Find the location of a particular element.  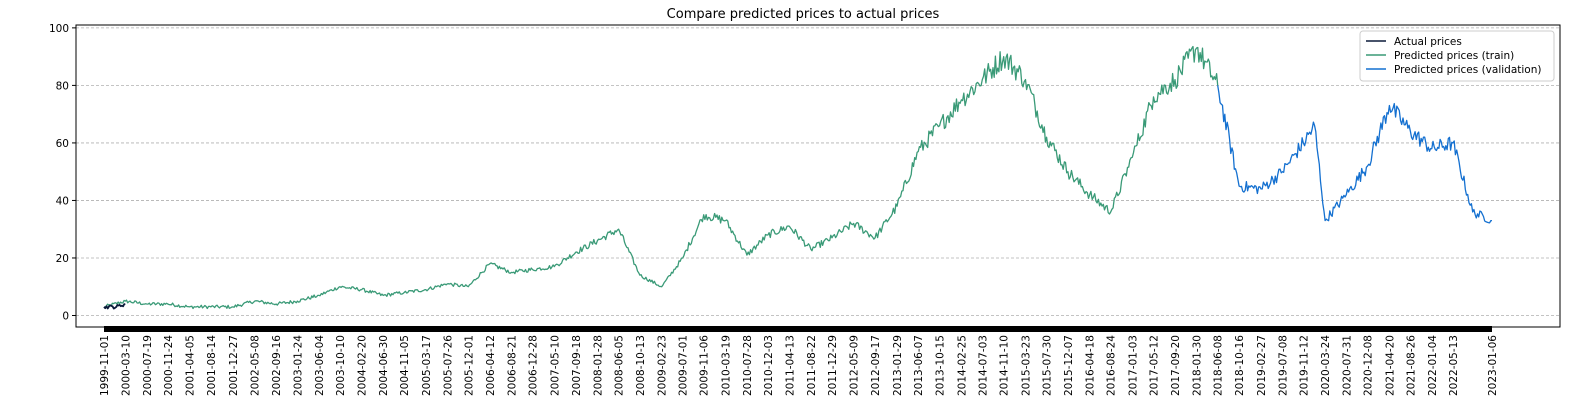

x-tick-label: 2013-10-15 is located at coordinates (941, 365).